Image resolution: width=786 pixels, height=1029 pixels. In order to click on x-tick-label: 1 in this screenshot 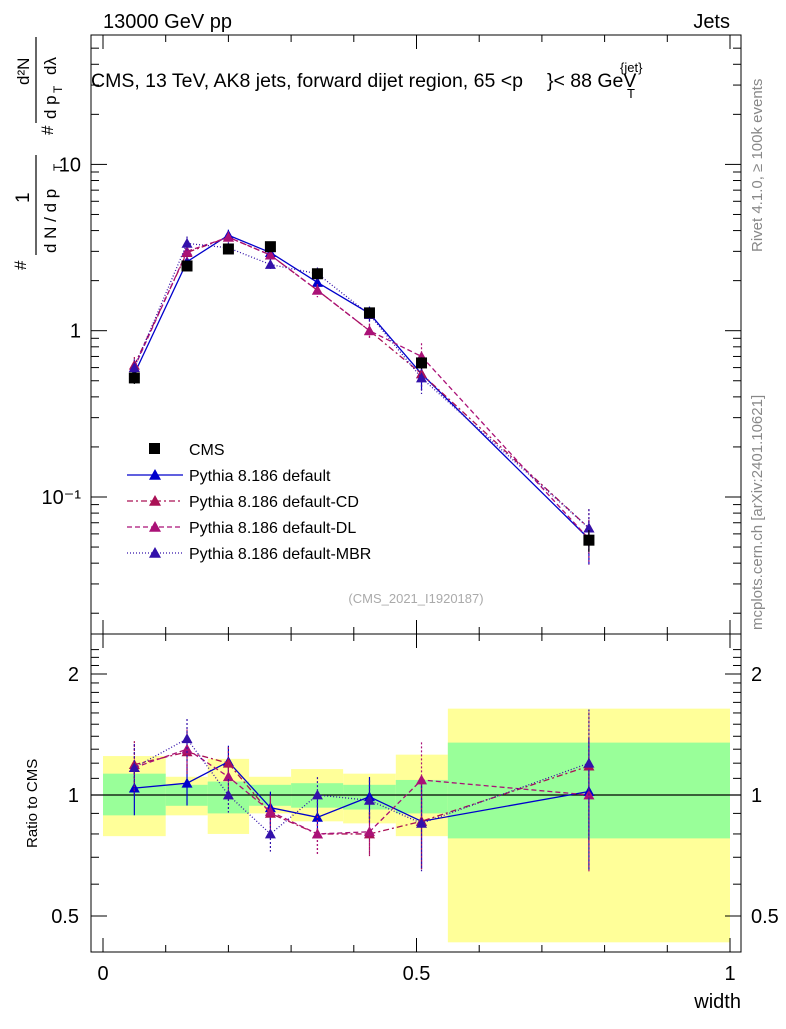, I will do `click(729, 974)`.